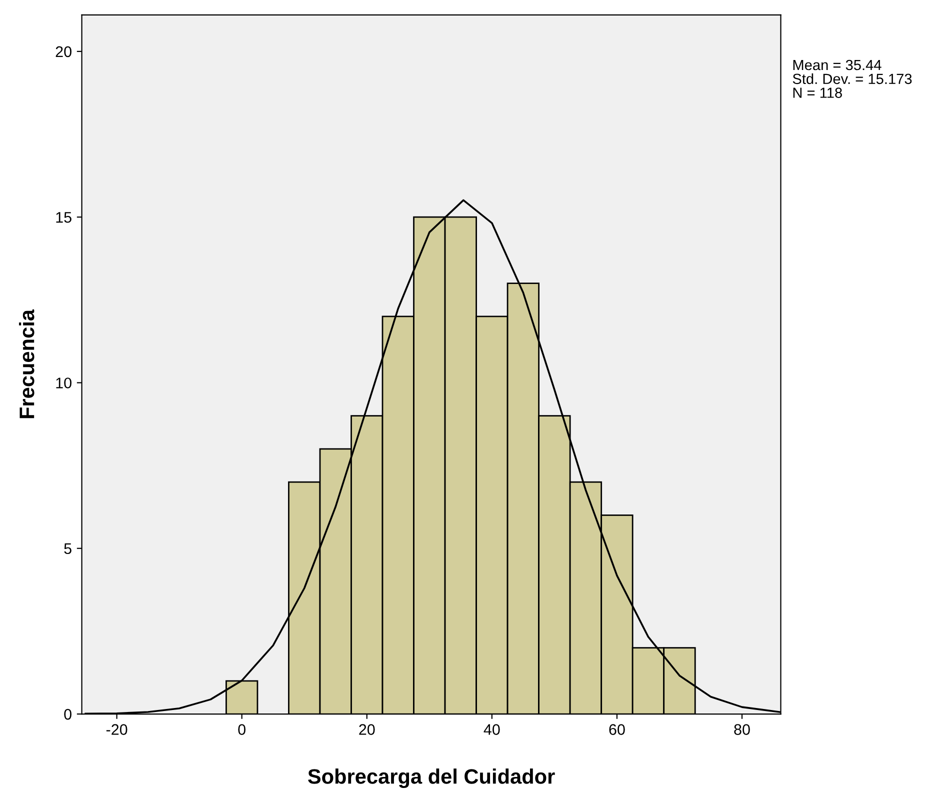  I want to click on x-tick-label: 0, so click(242, 729).